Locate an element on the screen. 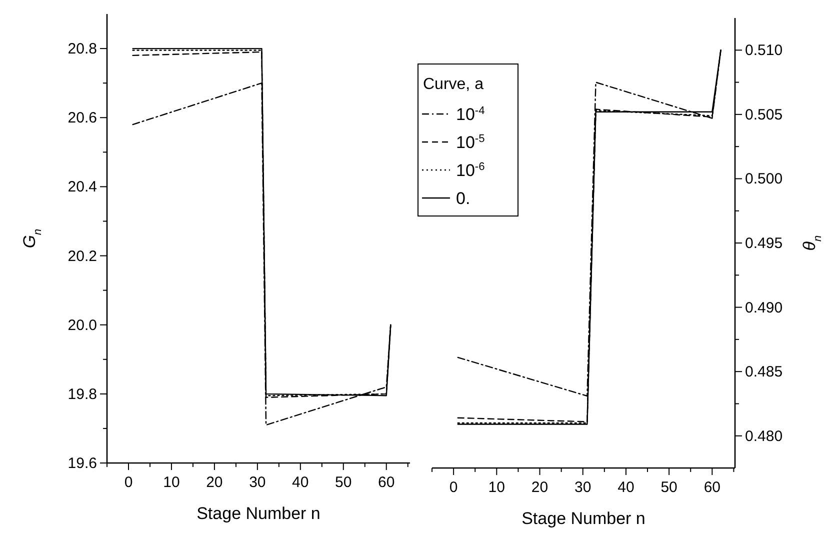 Image resolution: width=831 pixels, height=534 pixels. y2-tick-label: 0.485 is located at coordinates (764, 372).